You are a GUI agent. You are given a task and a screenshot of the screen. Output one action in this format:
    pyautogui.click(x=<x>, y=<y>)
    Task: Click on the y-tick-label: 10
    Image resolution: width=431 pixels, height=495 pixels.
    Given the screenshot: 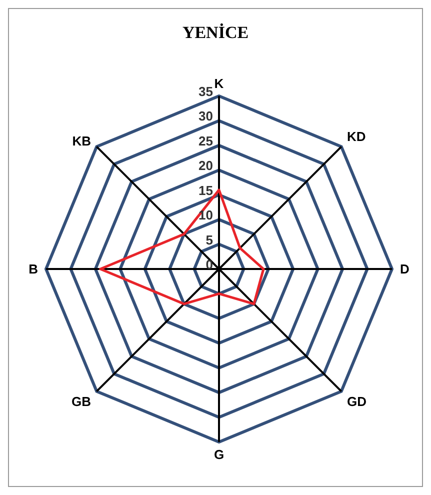 What is the action you would take?
    pyautogui.click(x=205, y=215)
    